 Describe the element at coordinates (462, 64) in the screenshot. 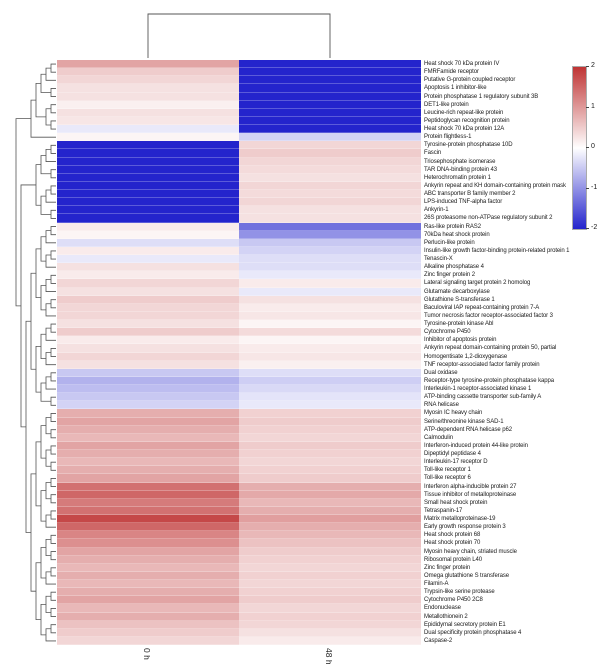

I see `row-label: Heat shock 70 kDa protein IV` at that location.